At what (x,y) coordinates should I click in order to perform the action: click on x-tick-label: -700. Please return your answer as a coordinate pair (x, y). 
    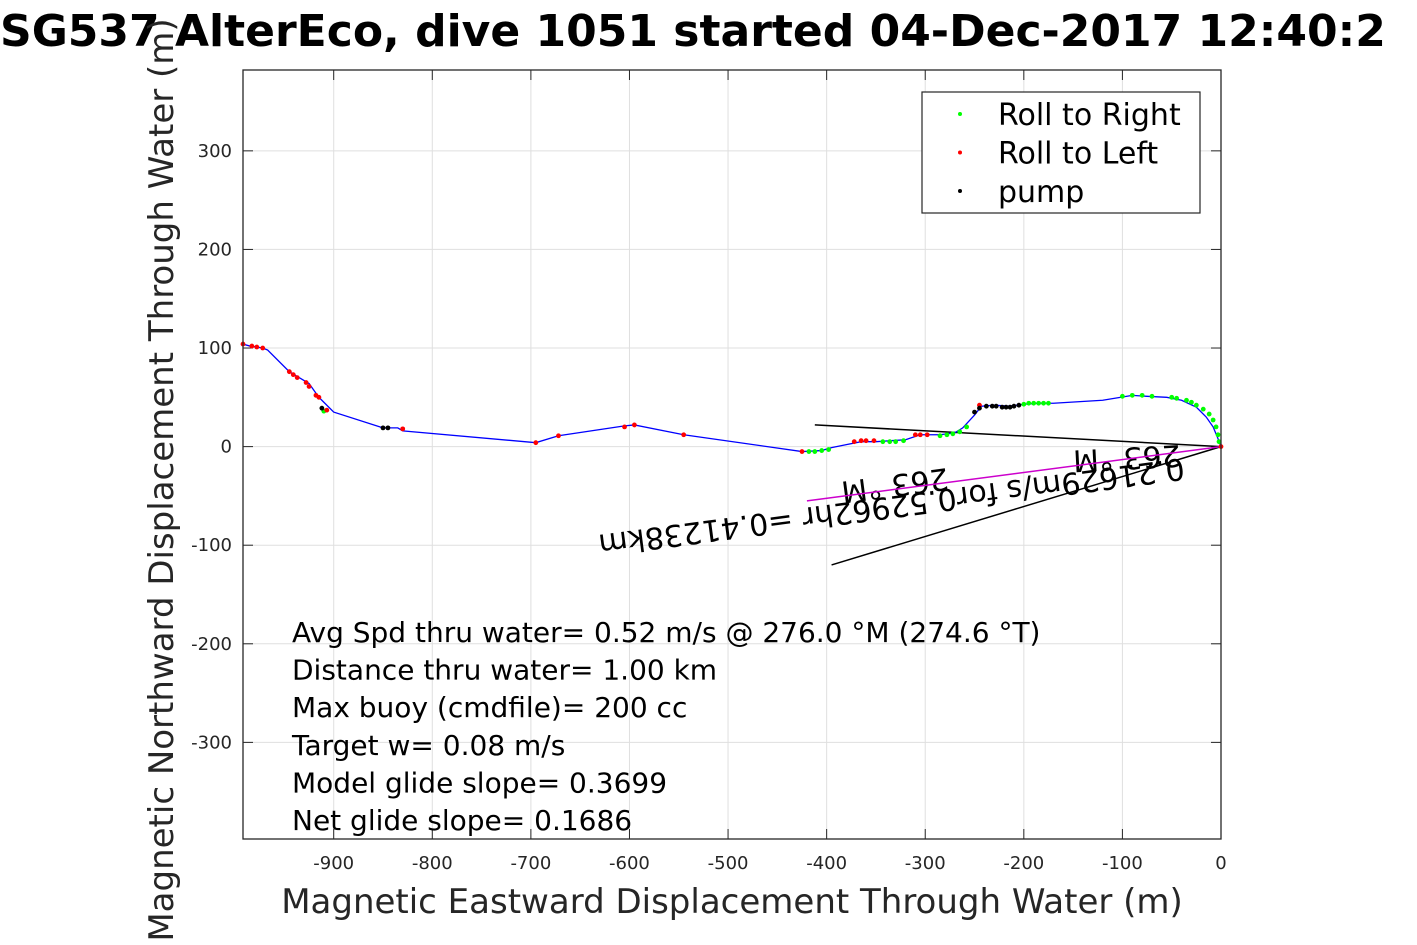
    Looking at the image, I should click on (530, 863).